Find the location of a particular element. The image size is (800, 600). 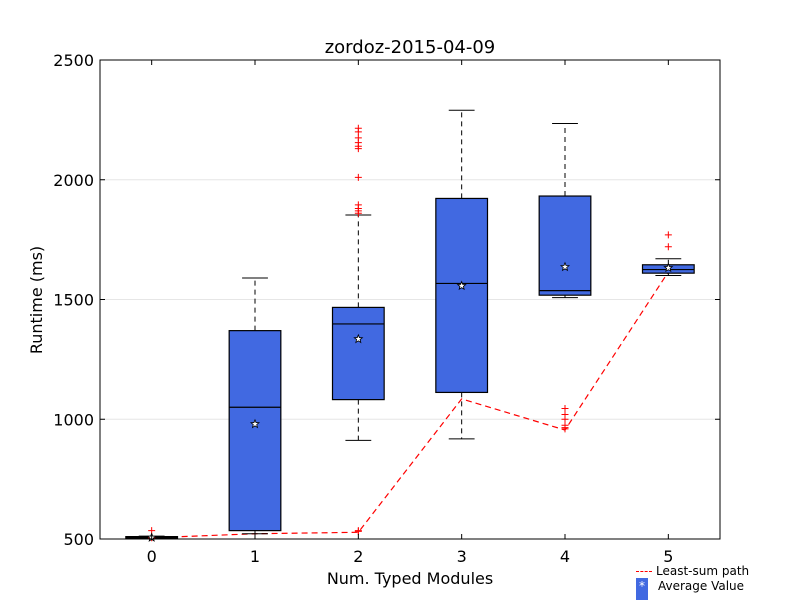

x-axis-label: Num. Typed Modules is located at coordinates (410, 578).